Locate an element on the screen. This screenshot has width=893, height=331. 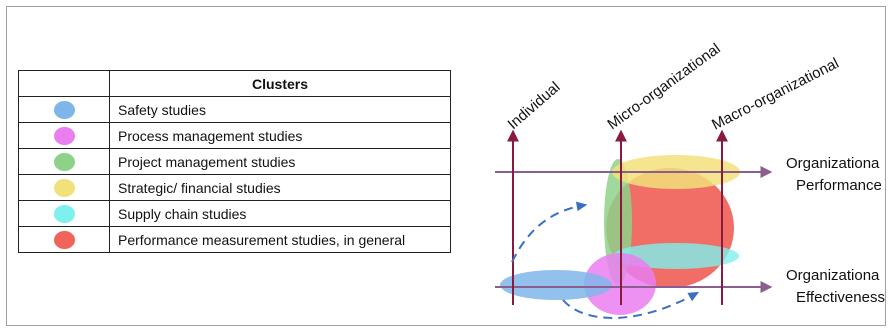
row-label-performance-line1: Organizationa is located at coordinates (833, 163).